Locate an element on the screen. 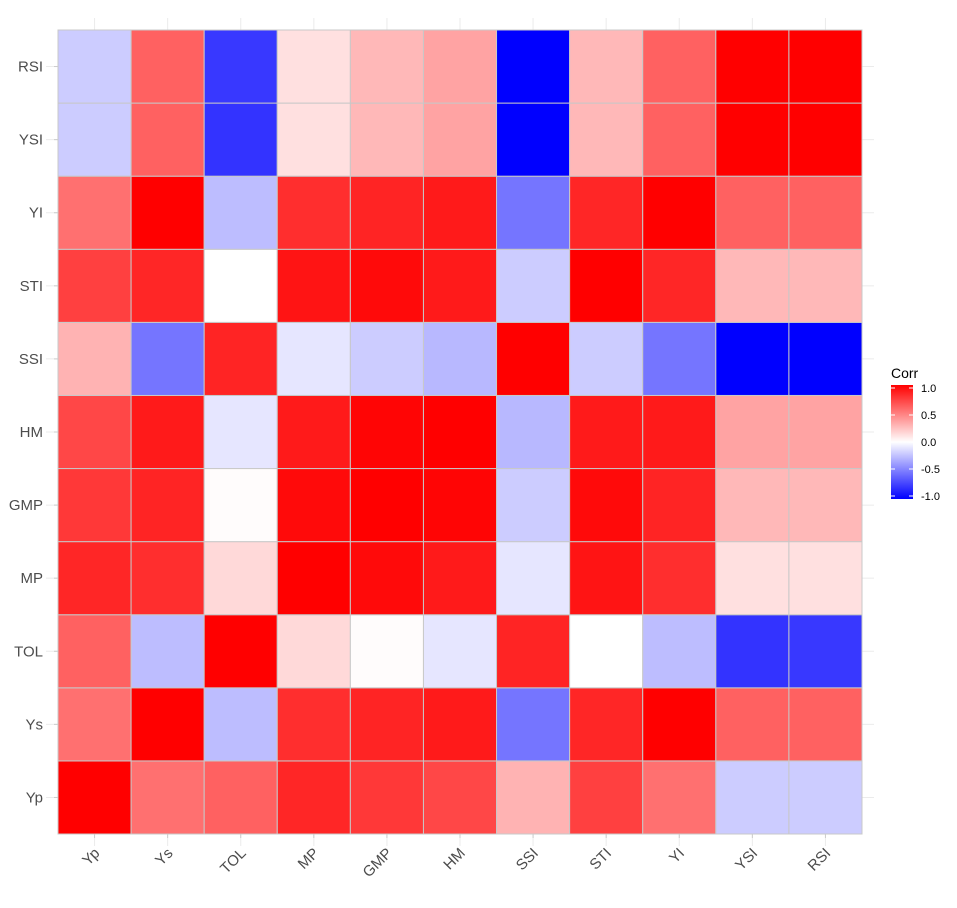 Image resolution: width=957 pixels, height=908 pixels. heatmap-cell-YI-Ys is located at coordinates (679, 724).